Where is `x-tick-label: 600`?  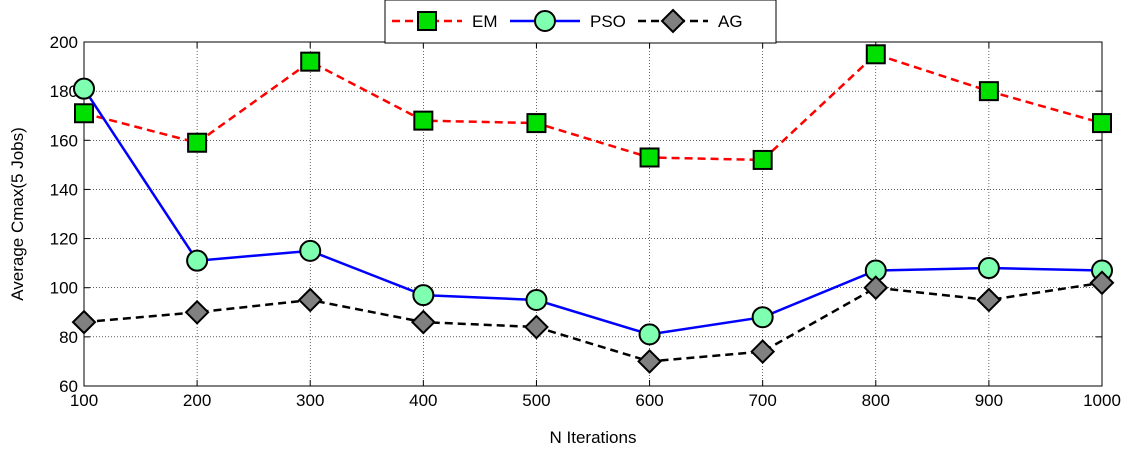
x-tick-label: 600 is located at coordinates (649, 400).